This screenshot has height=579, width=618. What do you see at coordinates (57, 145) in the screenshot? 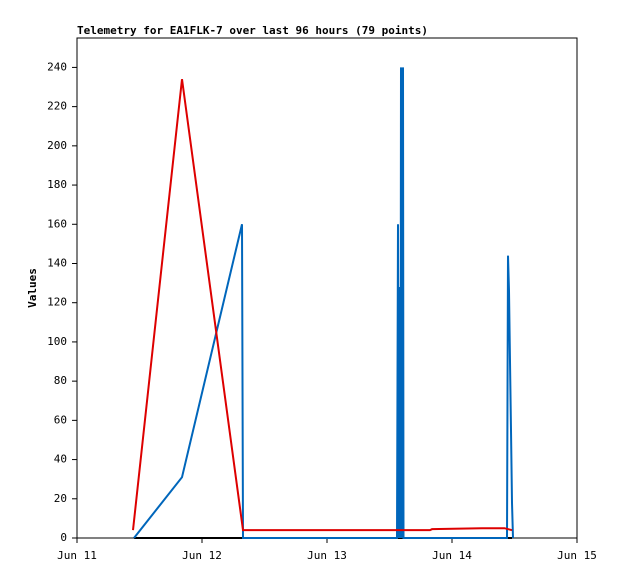
I see `y-tick-label: 200` at bounding box center [57, 145].